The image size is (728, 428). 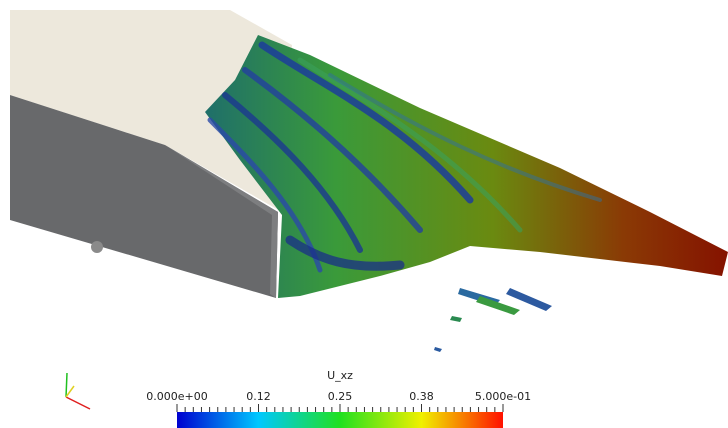 What do you see at coordinates (340, 420) in the screenshot?
I see `colorbar` at bounding box center [340, 420].